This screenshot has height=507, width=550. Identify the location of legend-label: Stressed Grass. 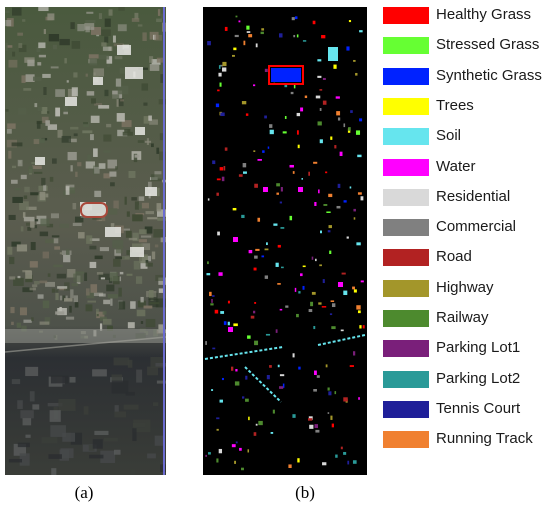
(488, 45).